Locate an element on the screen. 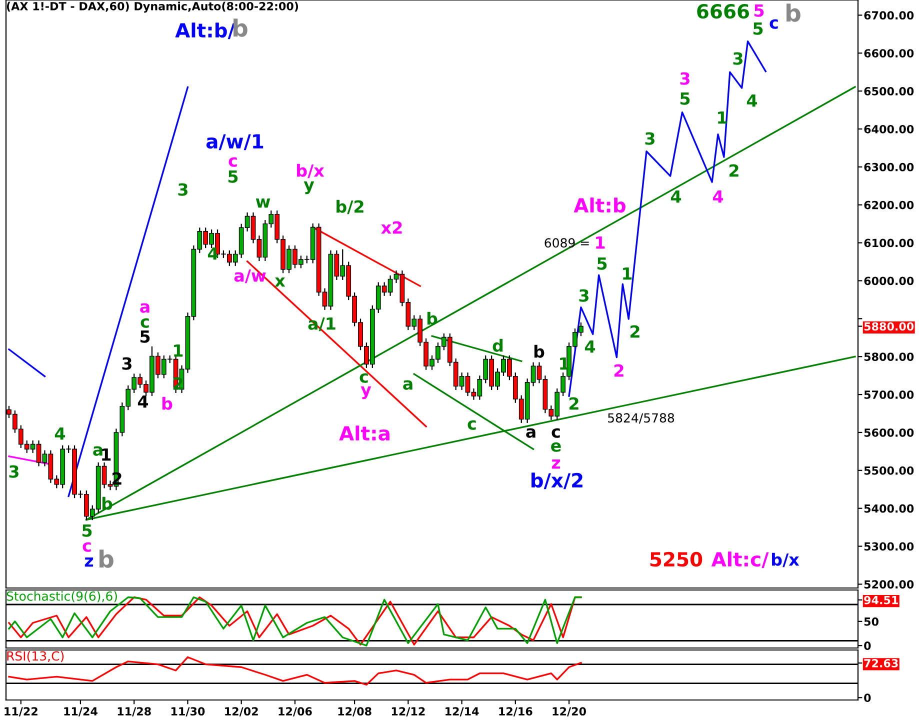  y-tick-label: 5600.00 is located at coordinates (889, 432).